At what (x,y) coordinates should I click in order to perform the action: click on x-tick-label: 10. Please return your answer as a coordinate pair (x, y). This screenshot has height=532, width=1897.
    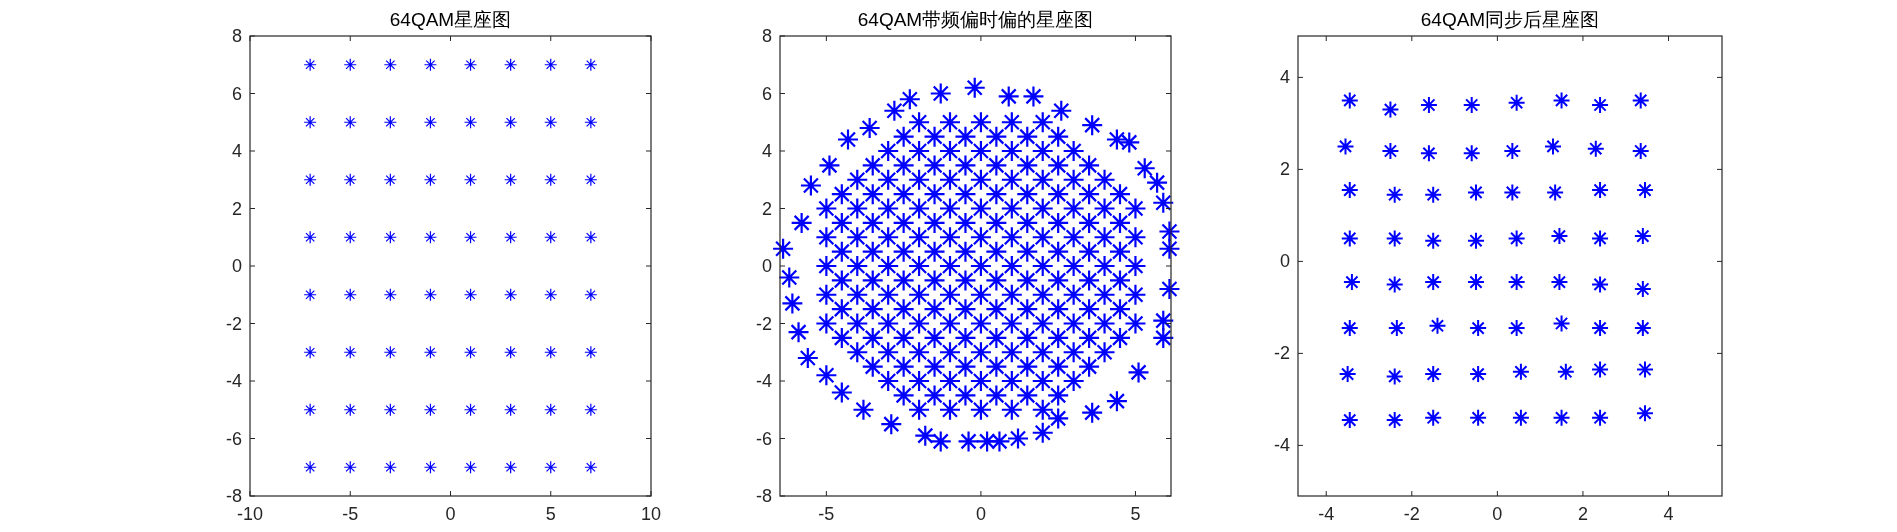
    Looking at the image, I should click on (651, 514).